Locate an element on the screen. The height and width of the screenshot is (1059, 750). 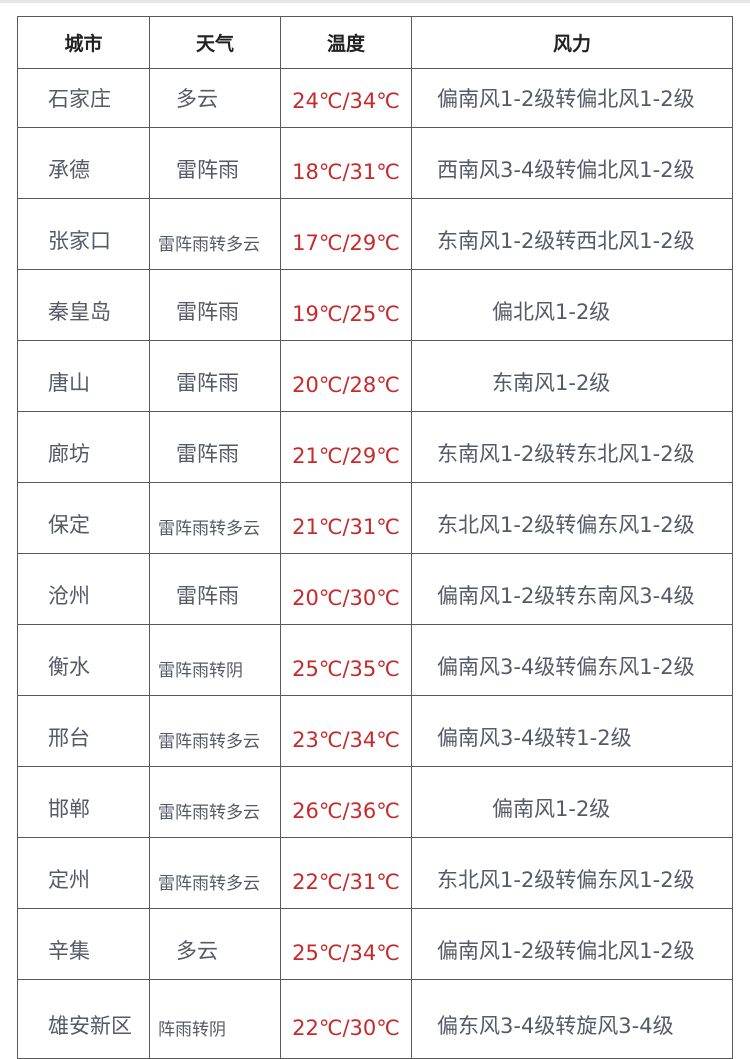
wind-cell: 偏南风3-4级转1-2级 is located at coordinates (572, 731).